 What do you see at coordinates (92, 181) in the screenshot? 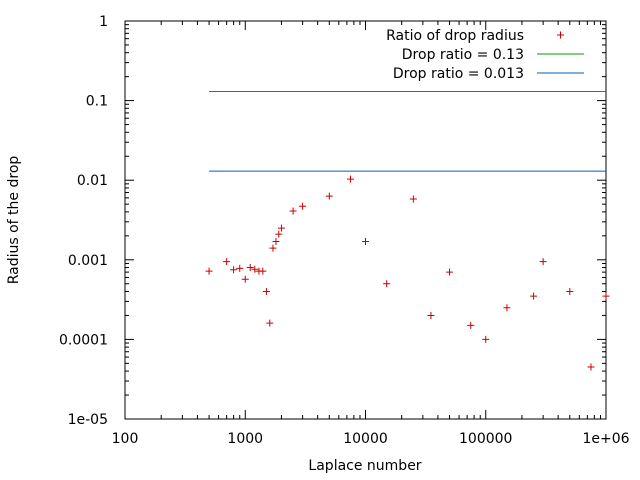
I see `y-tick-label: 0.01` at bounding box center [92, 181].